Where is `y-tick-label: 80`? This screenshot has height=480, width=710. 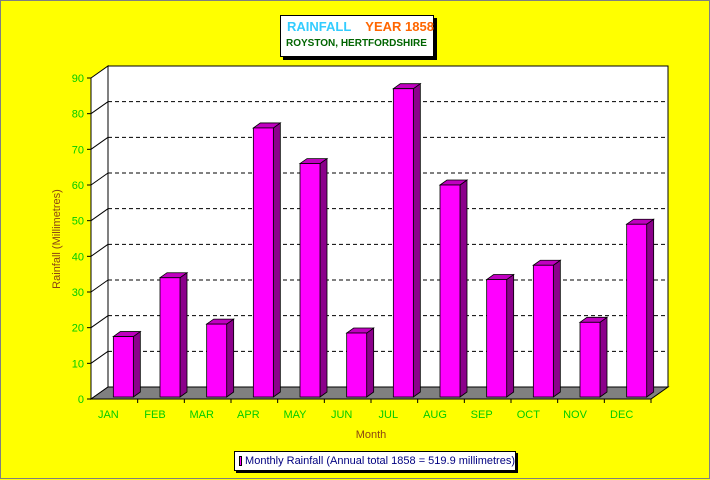
y-tick-label: 80 is located at coordinates (78, 115).